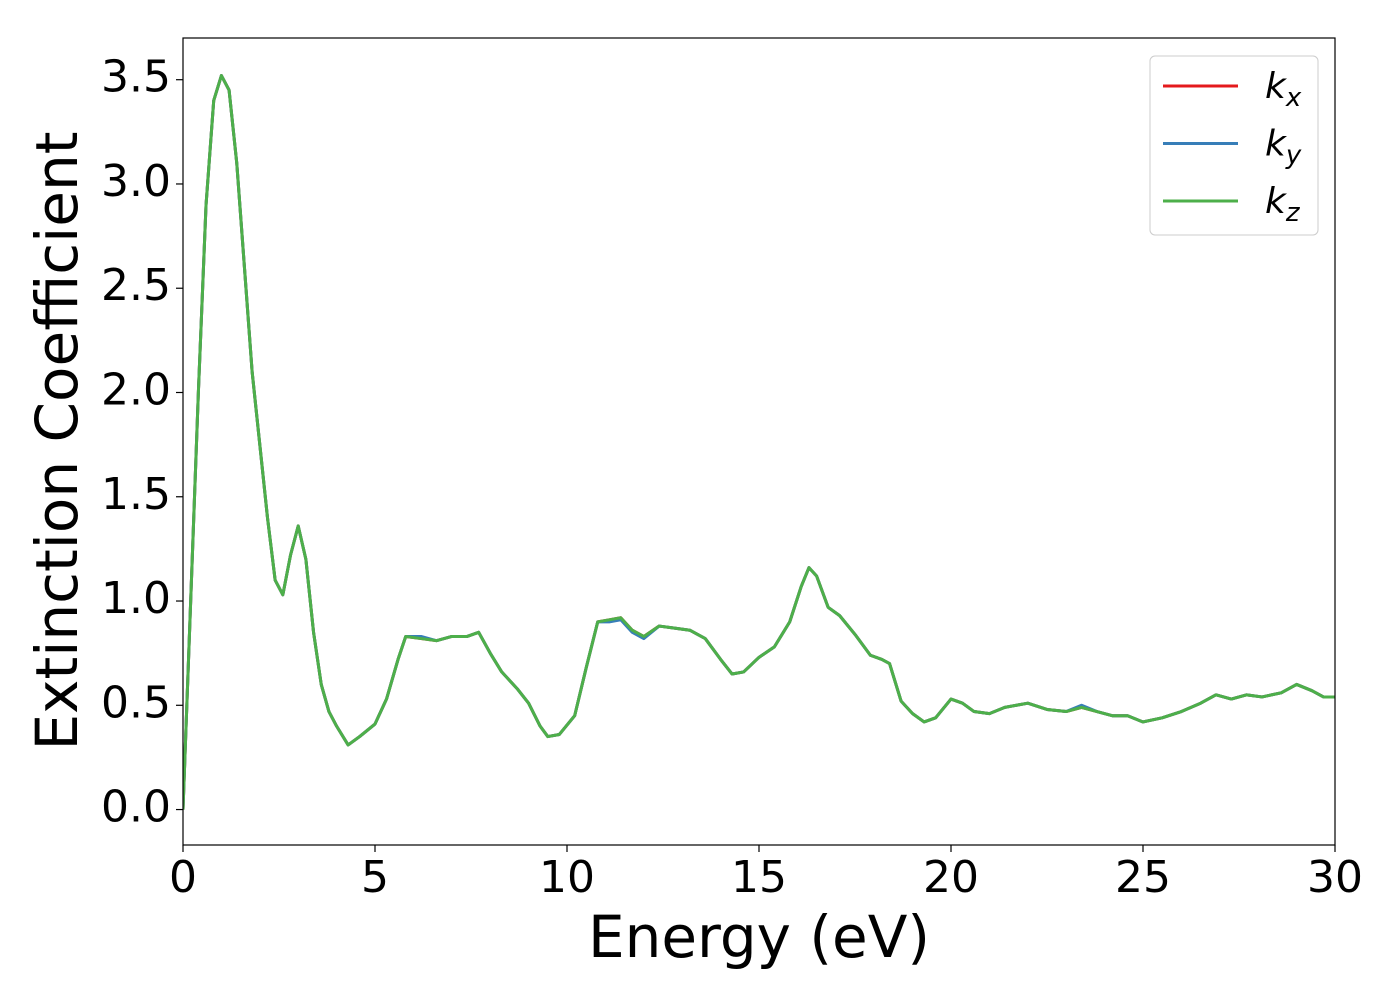  I want to click on x-tick-label: 20, so click(951, 877).